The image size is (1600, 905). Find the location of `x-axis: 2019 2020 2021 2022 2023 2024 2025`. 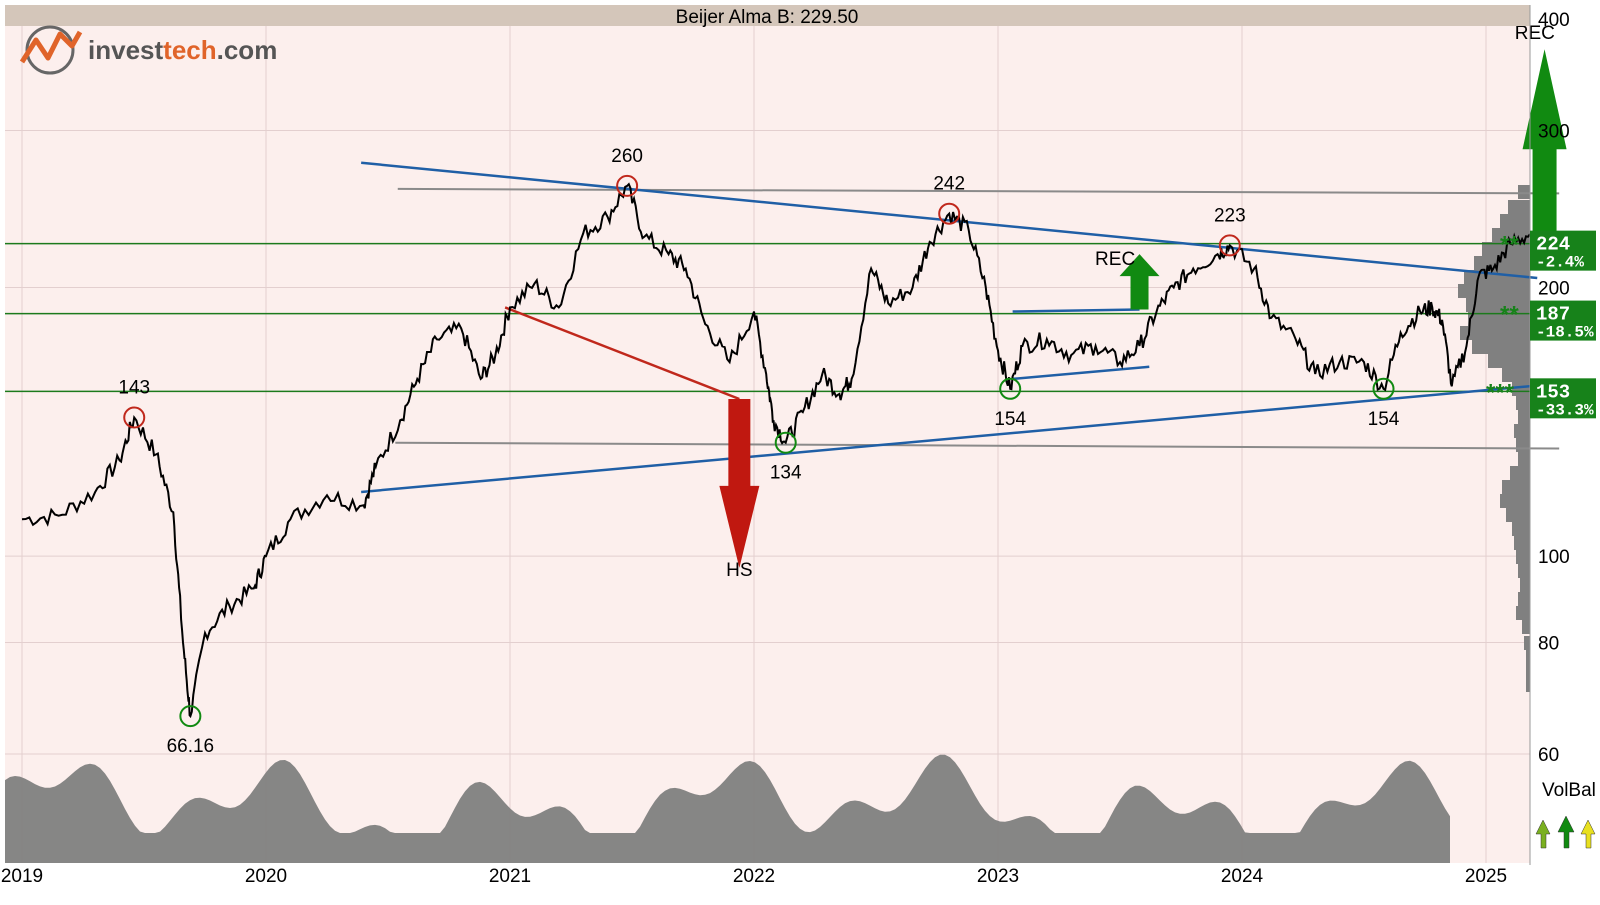

x-axis: 2019 2020 2021 2022 2023 2024 2025 is located at coordinates (754, 876).